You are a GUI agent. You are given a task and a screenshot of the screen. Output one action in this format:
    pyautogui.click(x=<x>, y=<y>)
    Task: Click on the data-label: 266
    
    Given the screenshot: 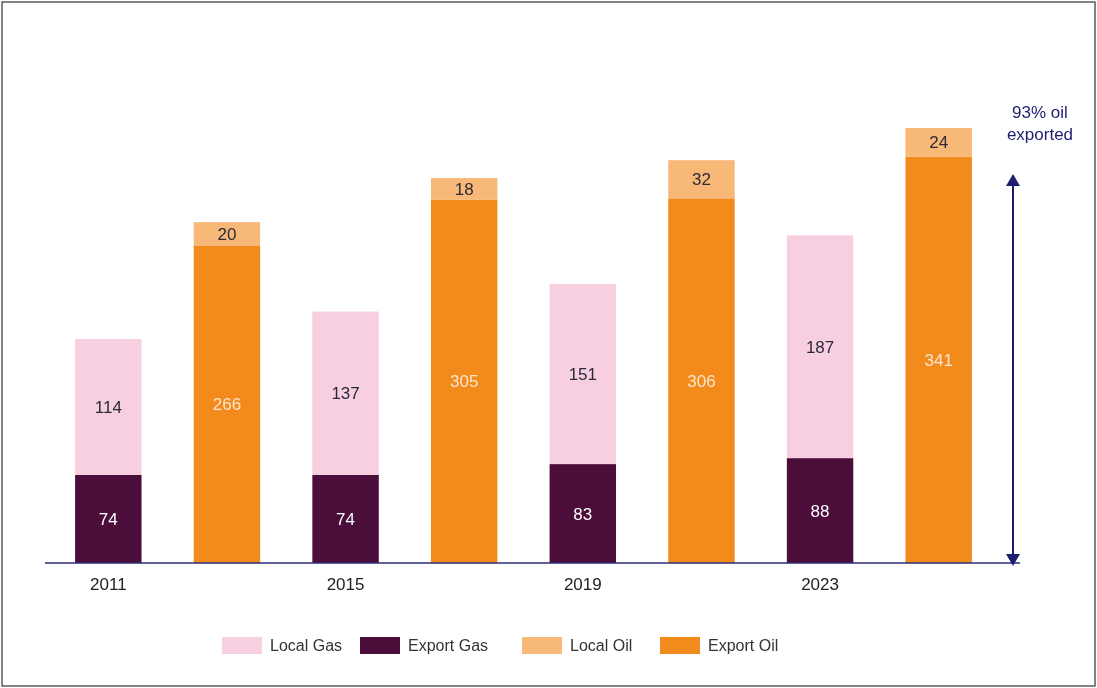 What is the action you would take?
    pyautogui.click(x=227, y=405)
    